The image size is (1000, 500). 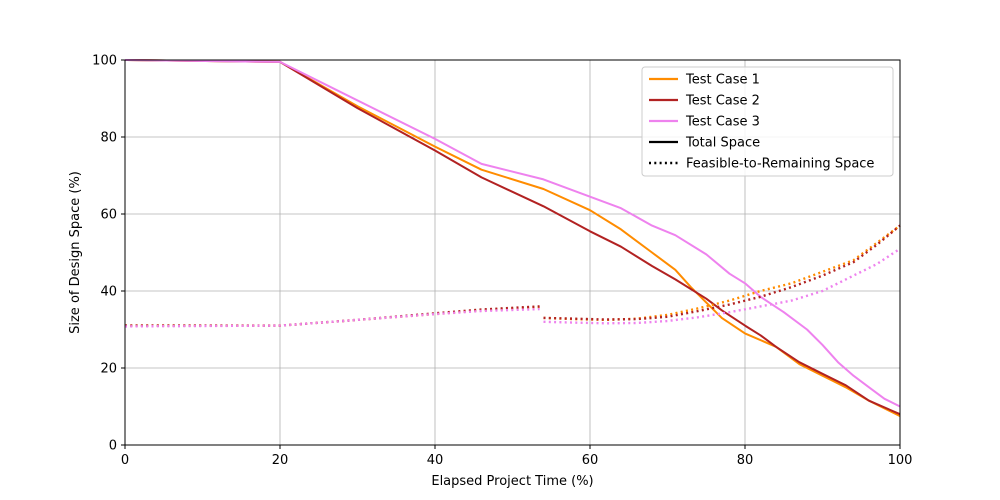 What do you see at coordinates (125, 460) in the screenshot?
I see `x-tick-label: 0` at bounding box center [125, 460].